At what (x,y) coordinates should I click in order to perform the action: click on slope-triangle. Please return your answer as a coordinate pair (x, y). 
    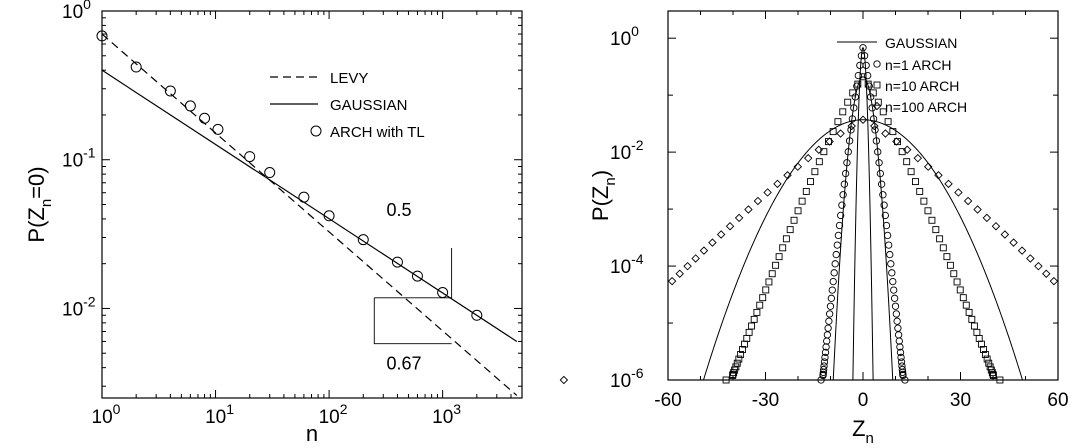
    Looking at the image, I should click on (413, 273).